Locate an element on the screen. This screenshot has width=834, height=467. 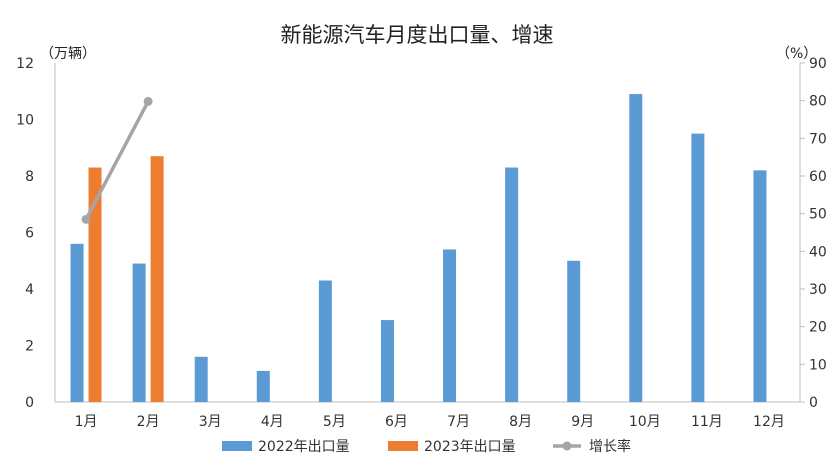
left-tick-label: 0 is located at coordinates (29, 403).